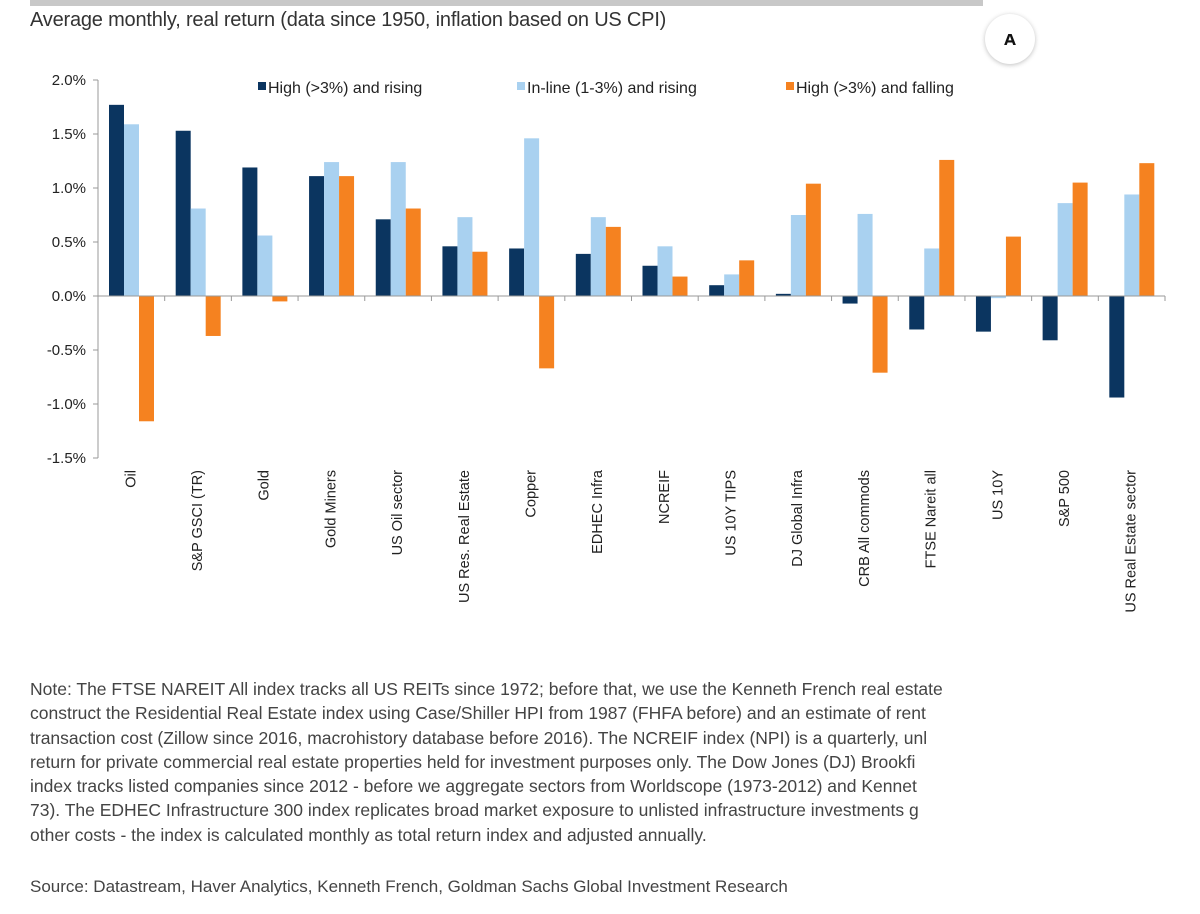 The width and height of the screenshot is (1200, 914). I want to click on x-tick-label: S&P 500, so click(1065, 498).